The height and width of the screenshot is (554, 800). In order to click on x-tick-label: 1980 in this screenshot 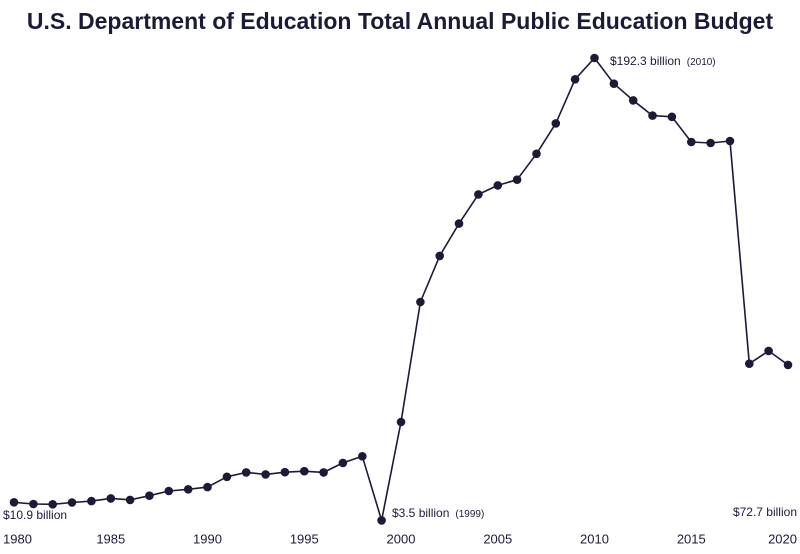, I will do `click(17, 538)`.